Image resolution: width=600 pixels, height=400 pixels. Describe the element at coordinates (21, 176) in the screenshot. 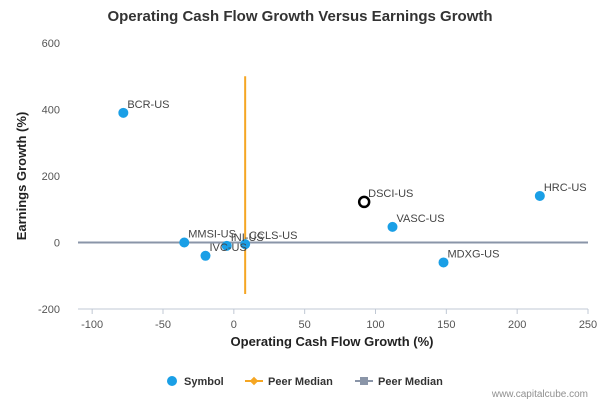

I see `y-axis-title: Earnings Growth (%)` at that location.